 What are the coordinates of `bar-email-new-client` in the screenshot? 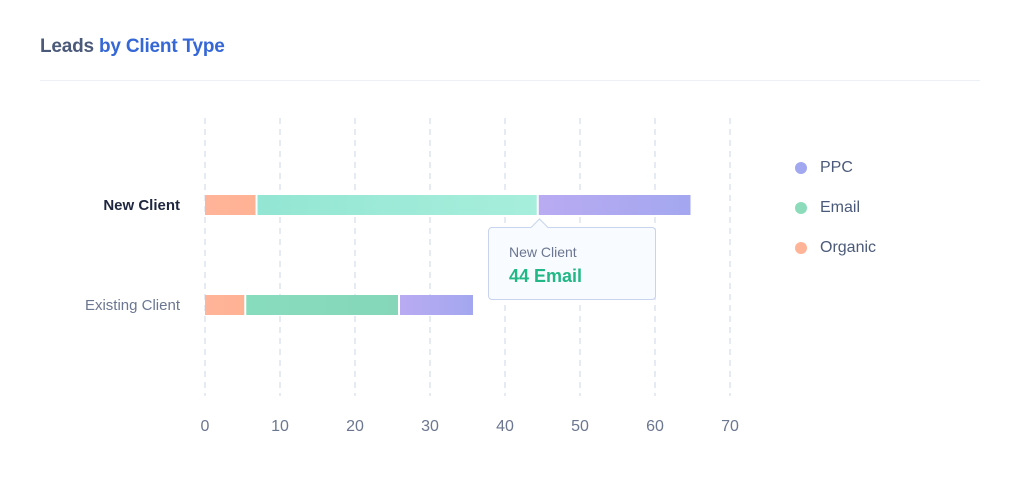 It's located at (397, 205).